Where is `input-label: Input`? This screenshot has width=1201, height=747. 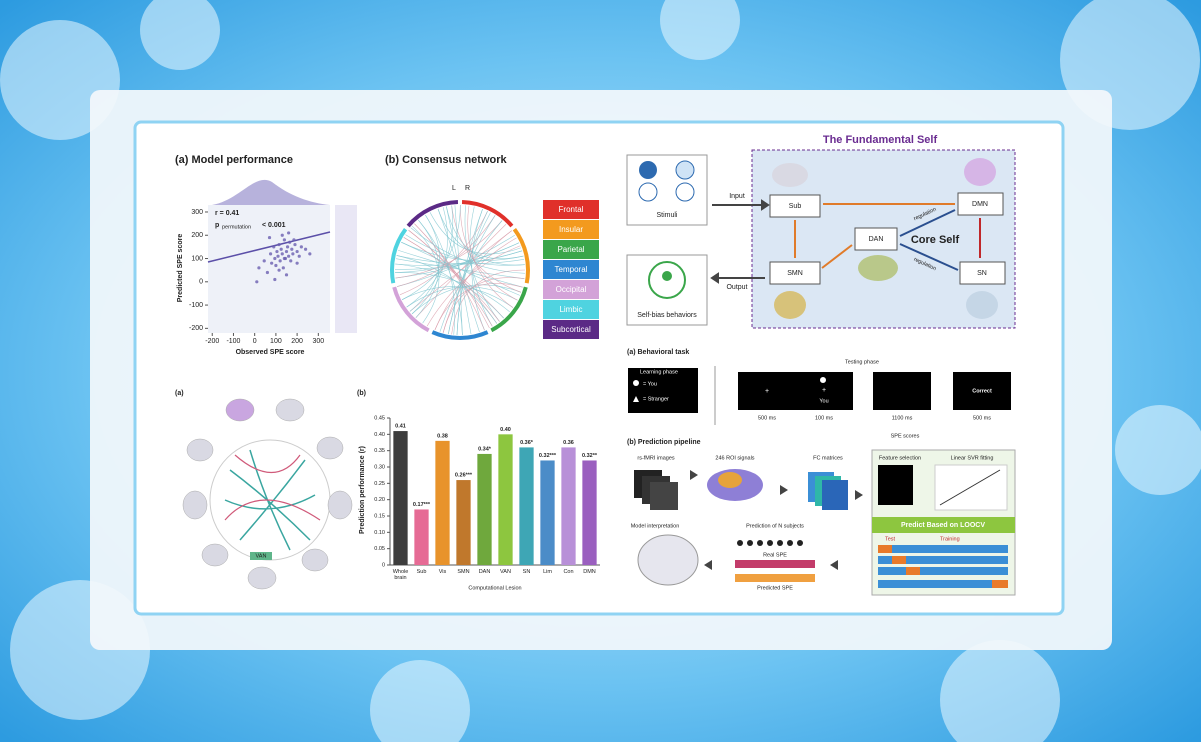
input-label: Input is located at coordinates (737, 196).